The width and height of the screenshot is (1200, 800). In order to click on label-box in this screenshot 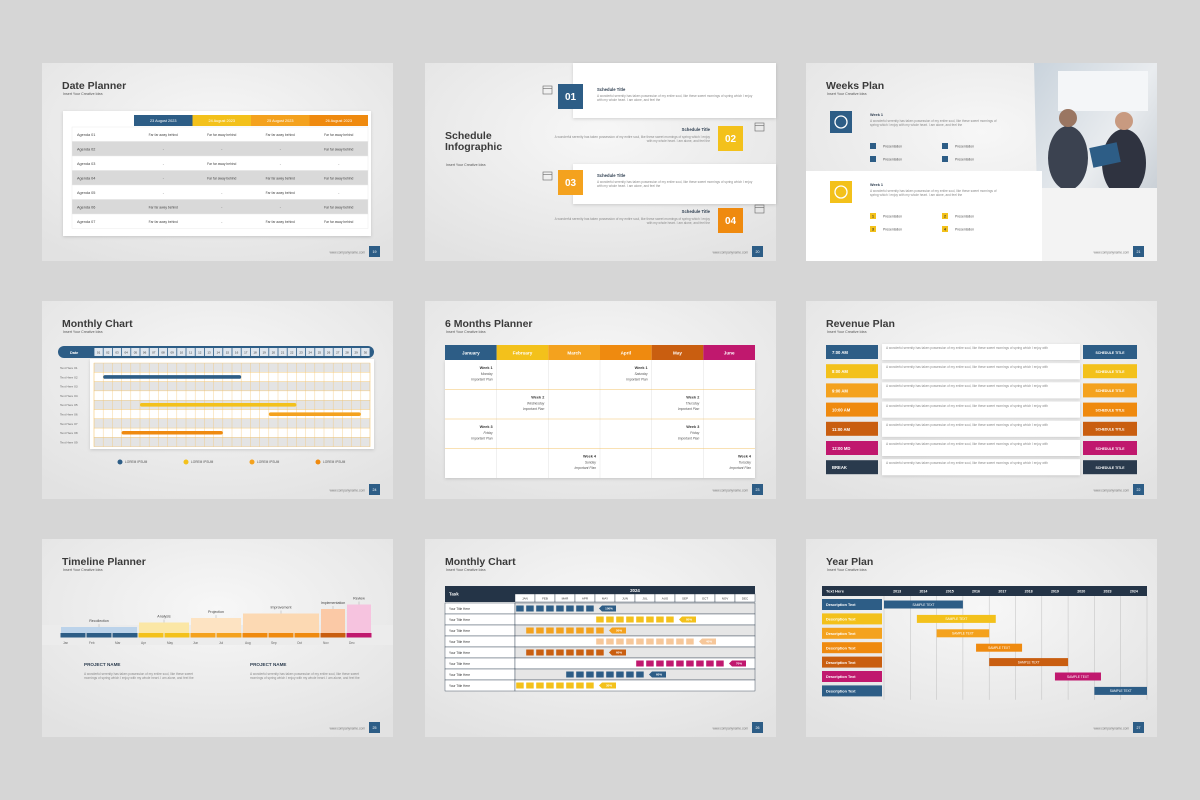, I will do `click(852, 633)`.